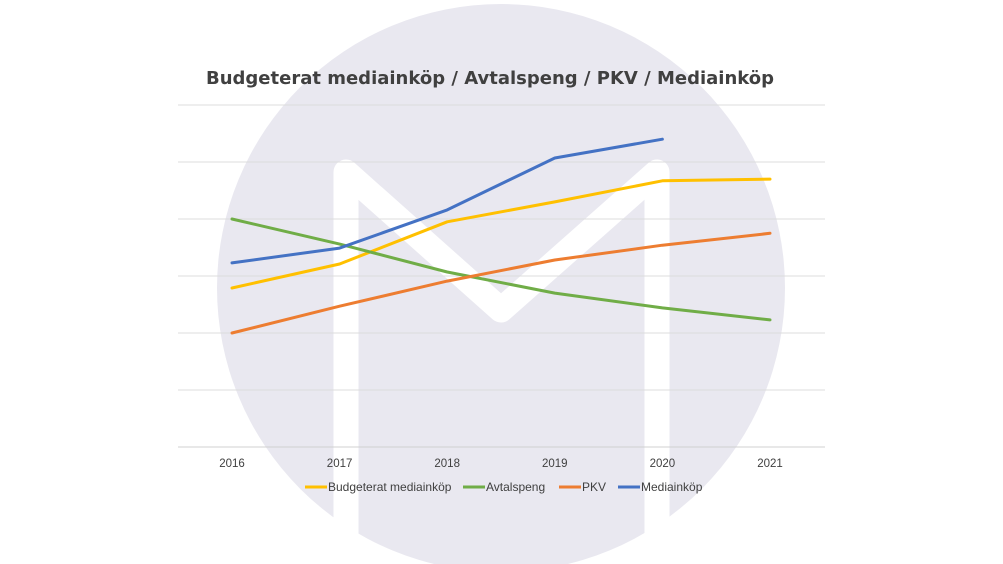 The image size is (1003, 564). I want to click on x-tick-label: 2019, so click(555, 464).